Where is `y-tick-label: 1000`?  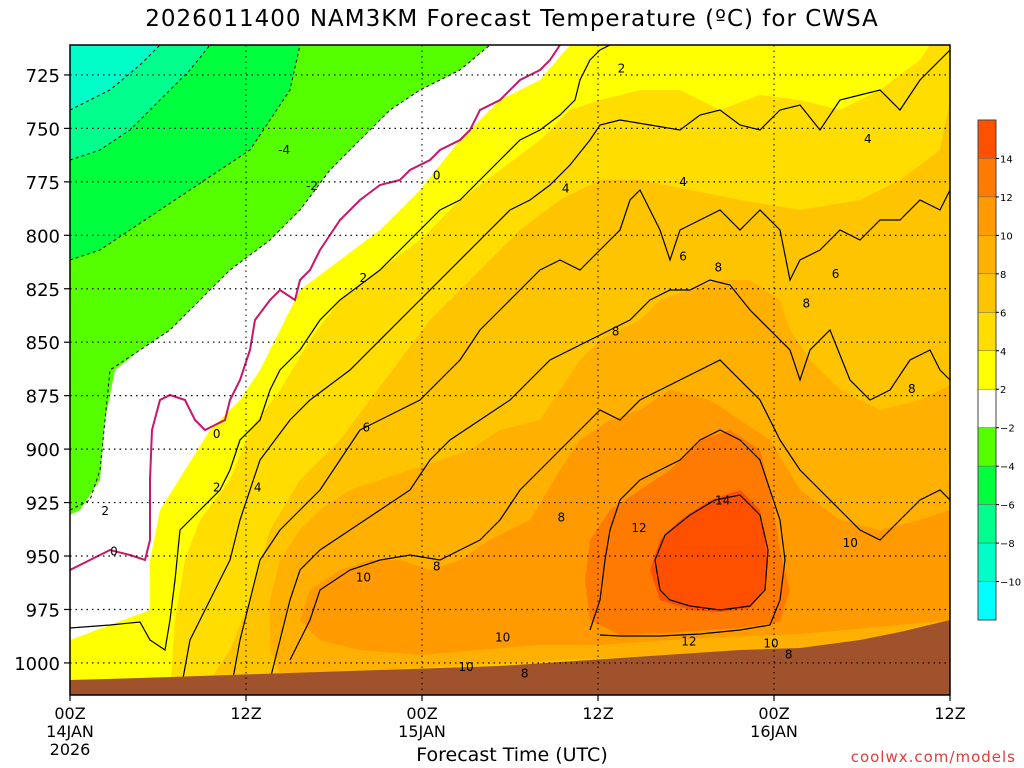
y-tick-label: 1000 is located at coordinates (37, 664).